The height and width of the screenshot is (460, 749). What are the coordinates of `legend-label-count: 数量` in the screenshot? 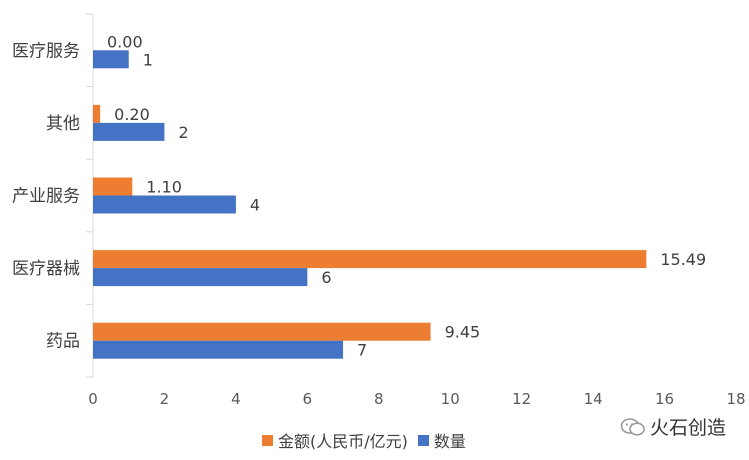 It's located at (449, 441).